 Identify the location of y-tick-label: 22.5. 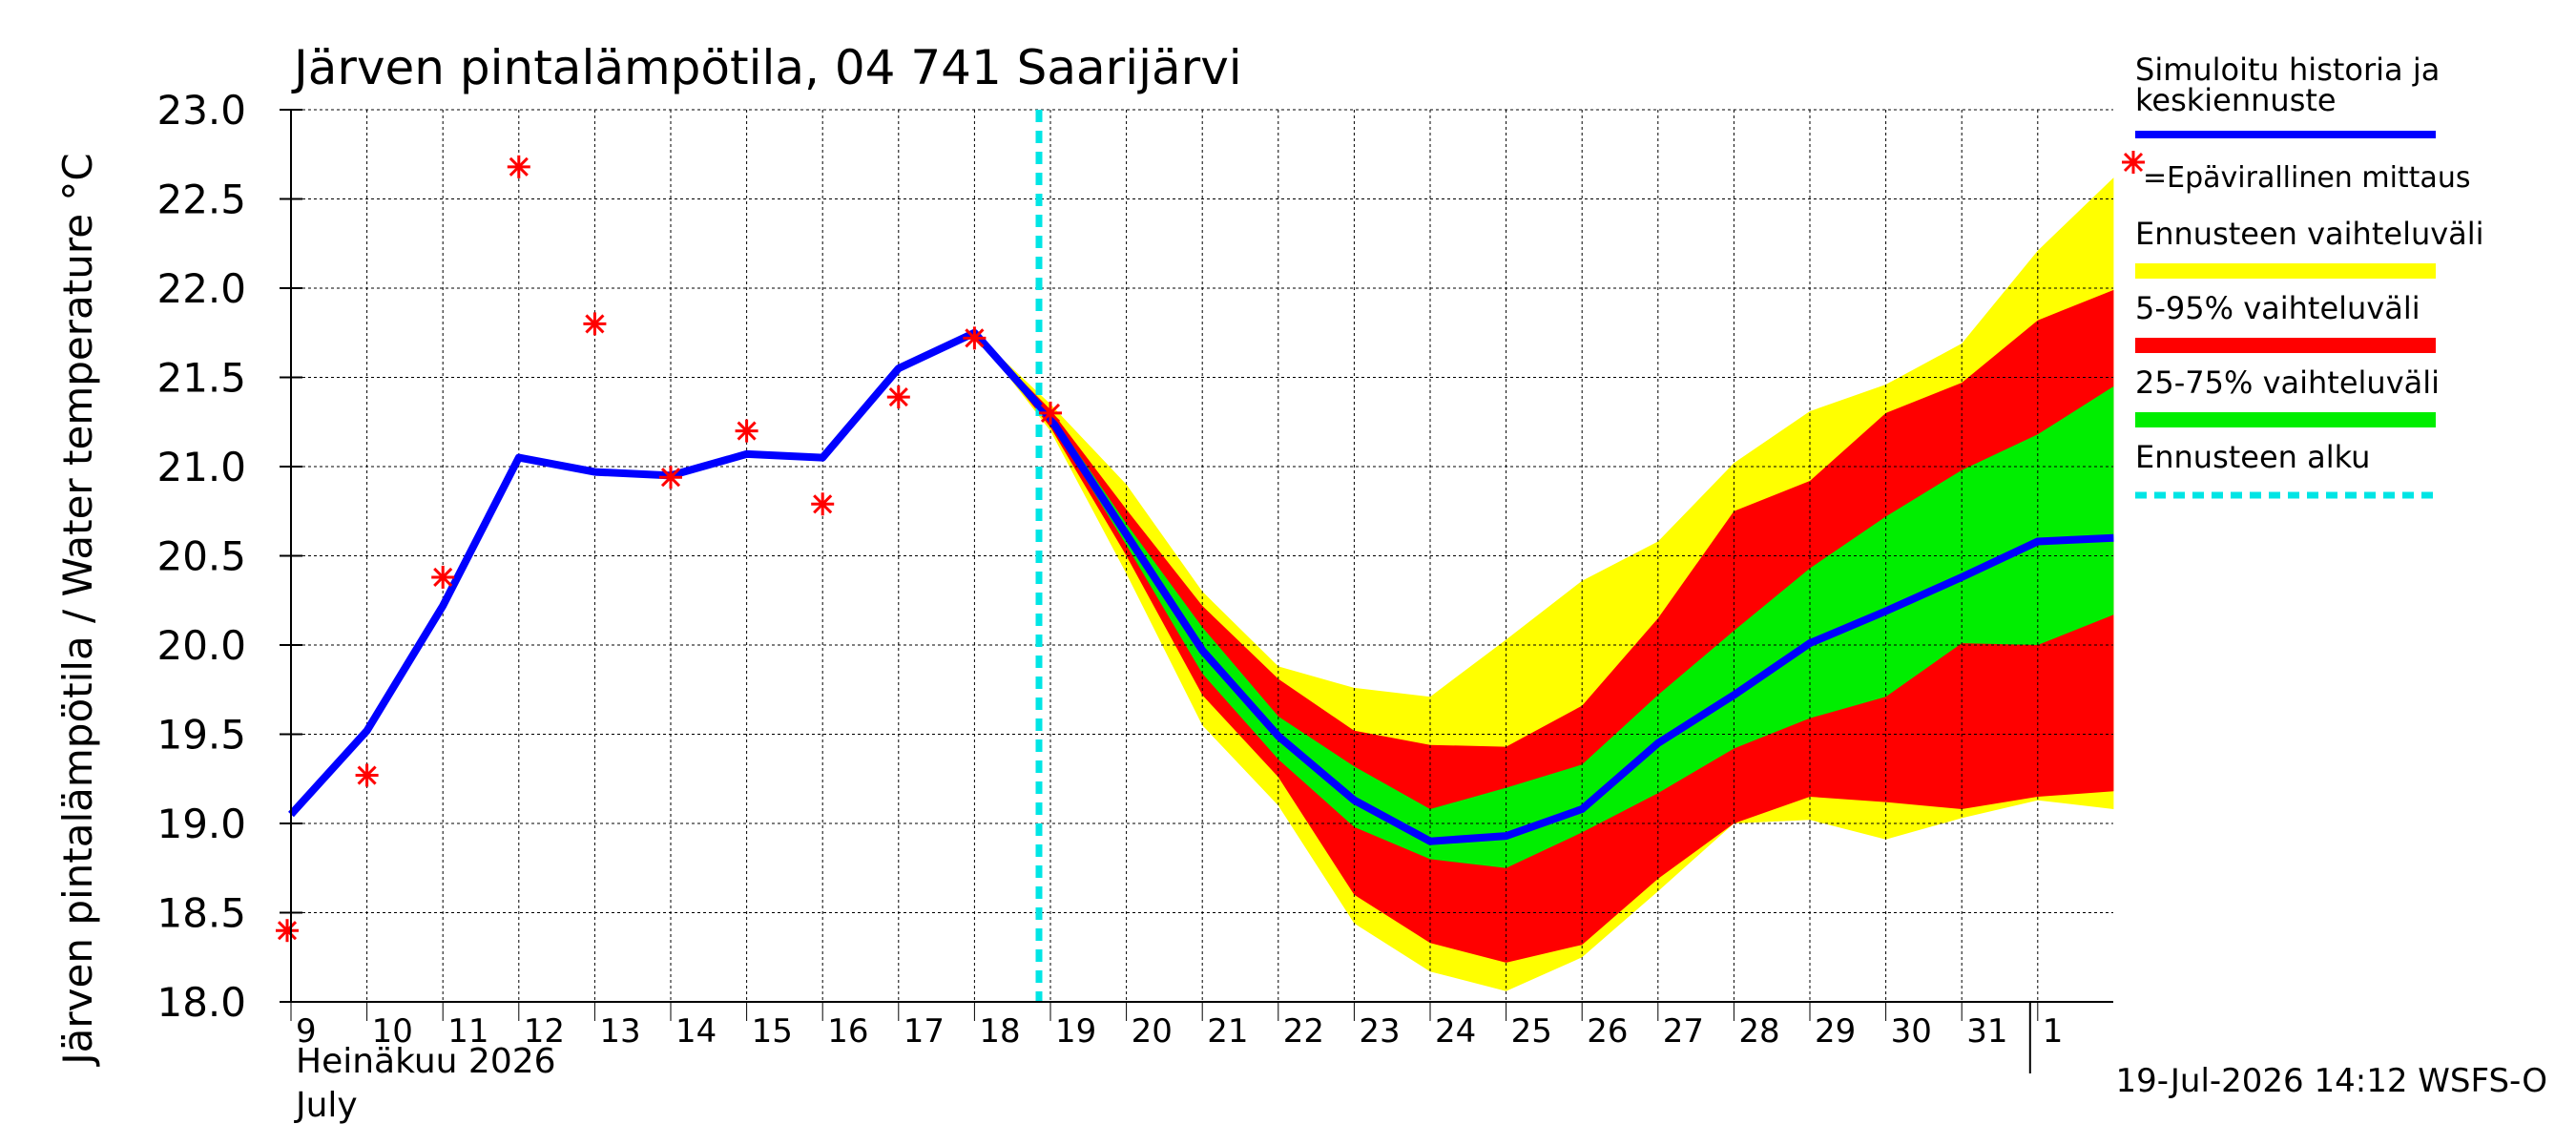
(201, 200).